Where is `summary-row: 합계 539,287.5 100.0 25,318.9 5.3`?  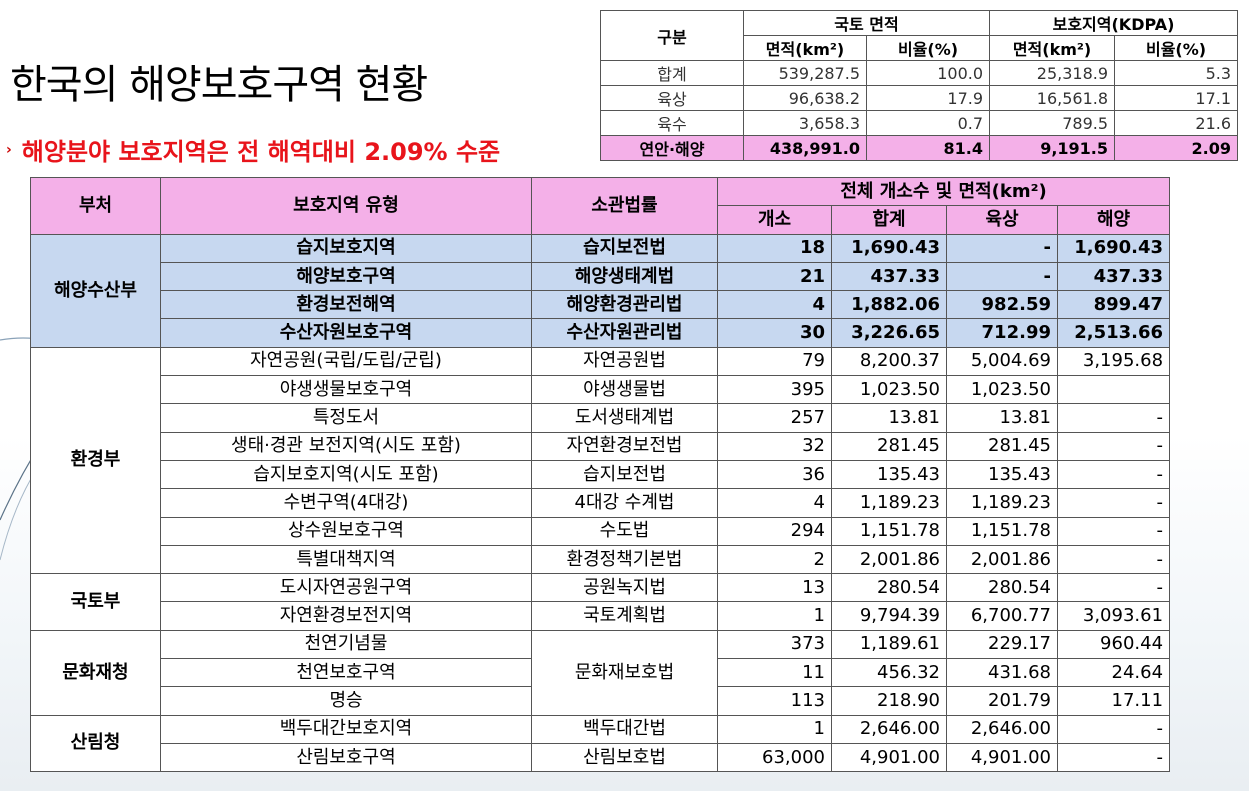
summary-row: 합계 539,287.5 100.0 25,318.9 5.3 is located at coordinates (919, 73).